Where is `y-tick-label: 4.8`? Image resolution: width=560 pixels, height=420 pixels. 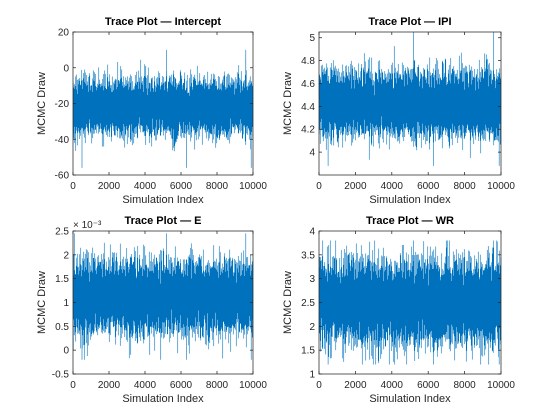
y-tick-label: 4.8 is located at coordinates (308, 61).